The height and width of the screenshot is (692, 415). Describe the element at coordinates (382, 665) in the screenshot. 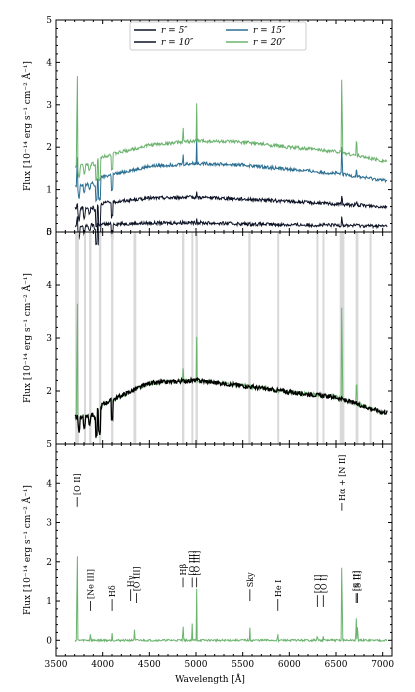

I see `x-tick-label: 7000` at that location.